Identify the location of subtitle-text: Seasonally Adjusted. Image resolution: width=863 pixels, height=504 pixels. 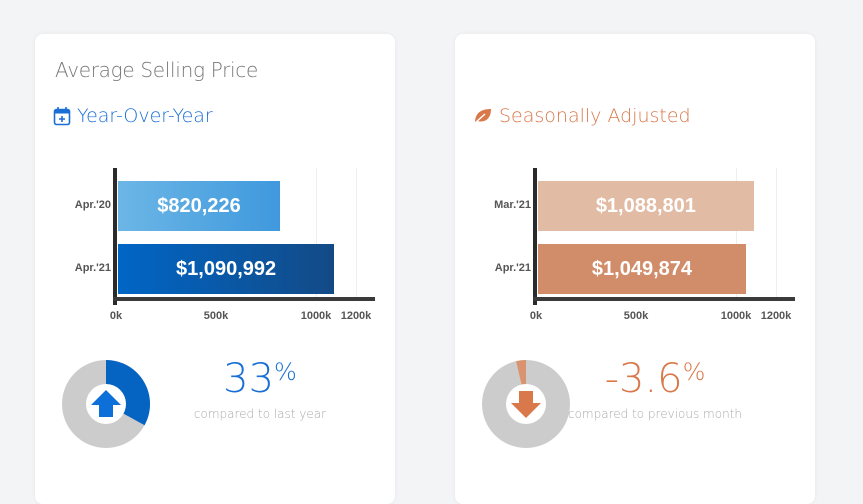
(595, 116).